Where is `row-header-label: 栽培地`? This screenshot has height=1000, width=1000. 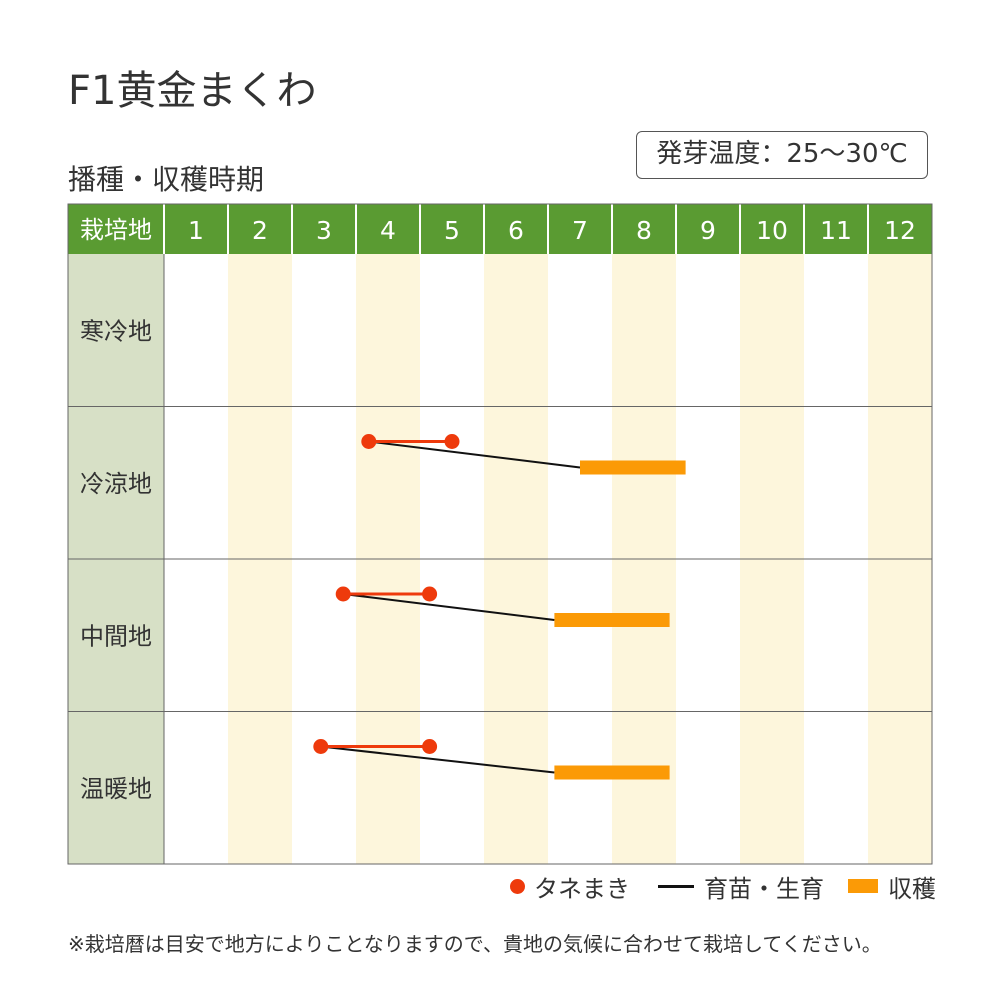
row-header-label: 栽培地 is located at coordinates (116, 230).